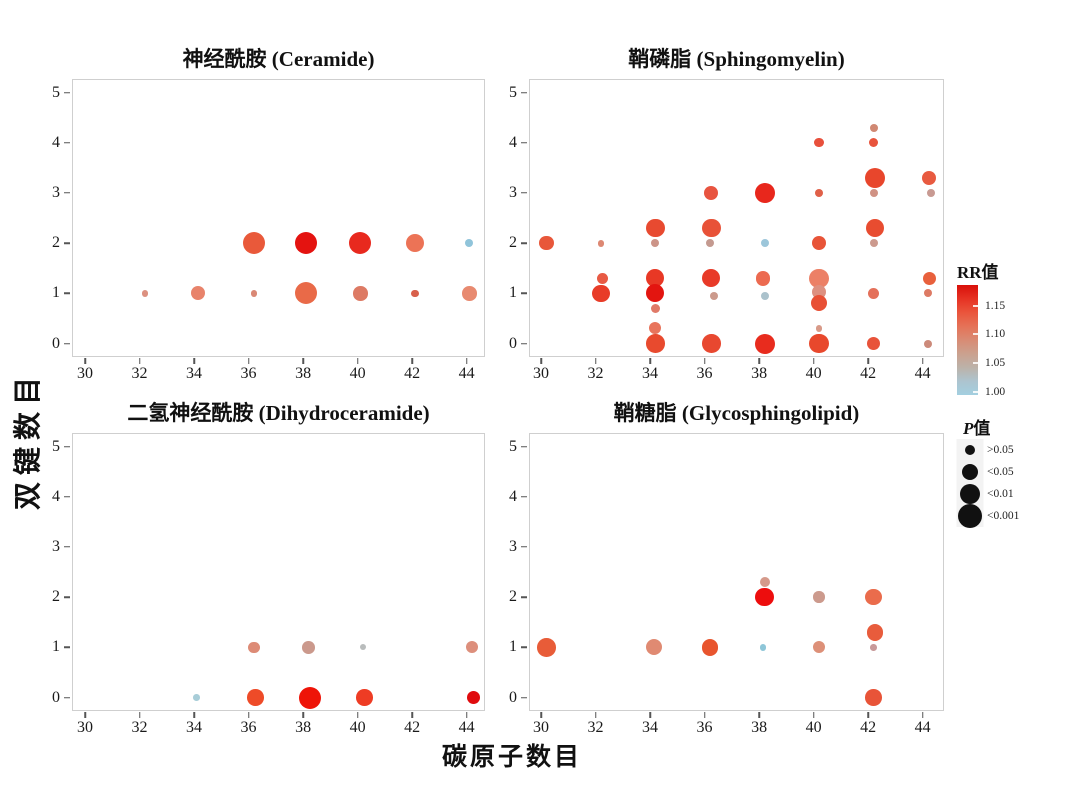 Image resolution: width=1080 pixels, height=785 pixels. I want to click on plot-panel-ceramide, so click(278, 218).